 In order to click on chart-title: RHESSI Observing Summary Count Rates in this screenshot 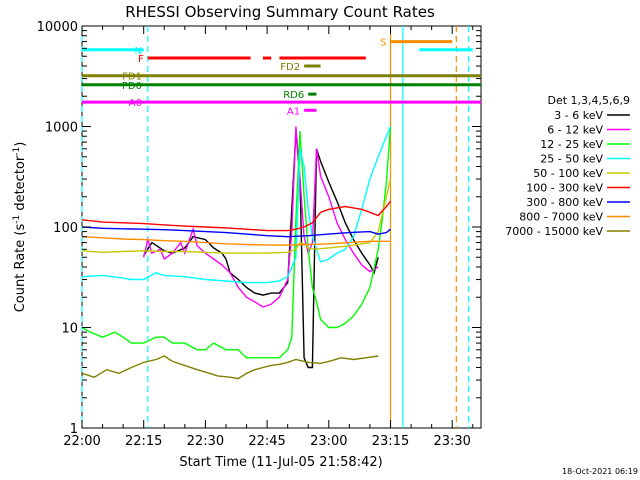, I will do `click(280, 12)`.